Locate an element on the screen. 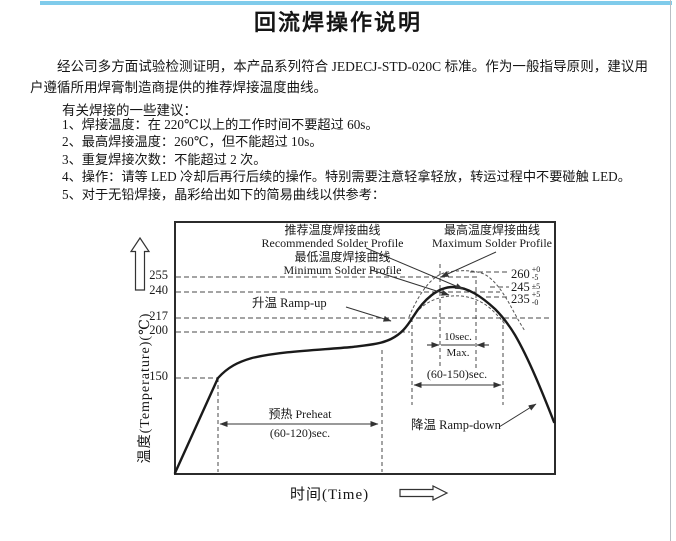 The image size is (676, 541). peak-235-tolerance: +5 -0 is located at coordinates (536, 298).